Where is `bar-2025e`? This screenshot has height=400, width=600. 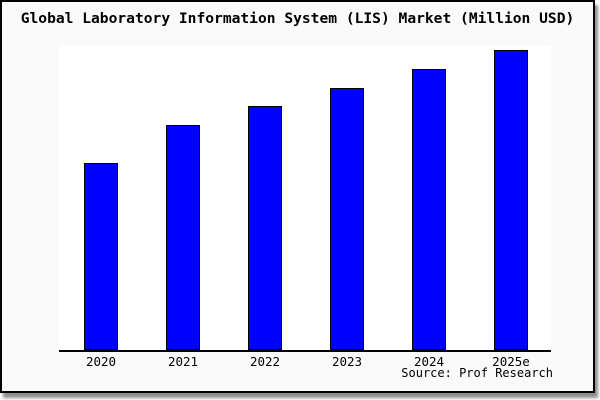 bar-2025e is located at coordinates (511, 200).